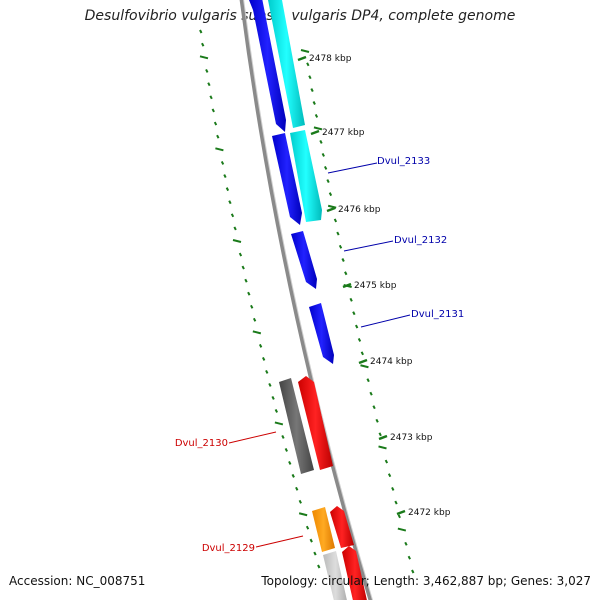  I want to click on kbp-label: 2475 kbp, so click(375, 286).